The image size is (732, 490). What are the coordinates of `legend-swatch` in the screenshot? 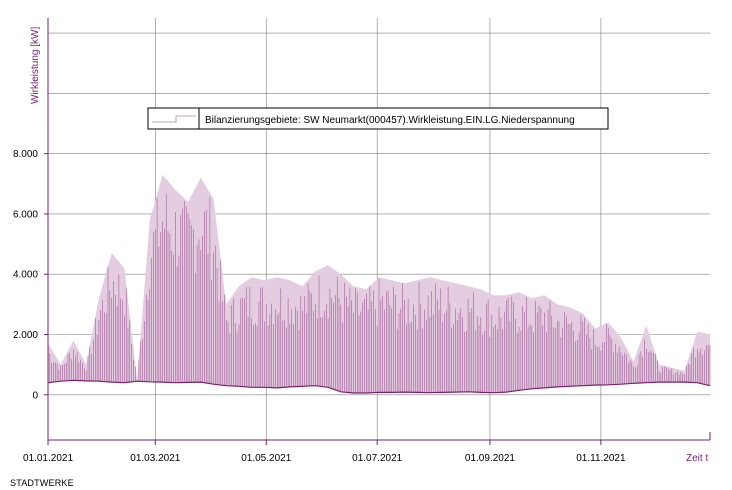 It's located at (174, 119).